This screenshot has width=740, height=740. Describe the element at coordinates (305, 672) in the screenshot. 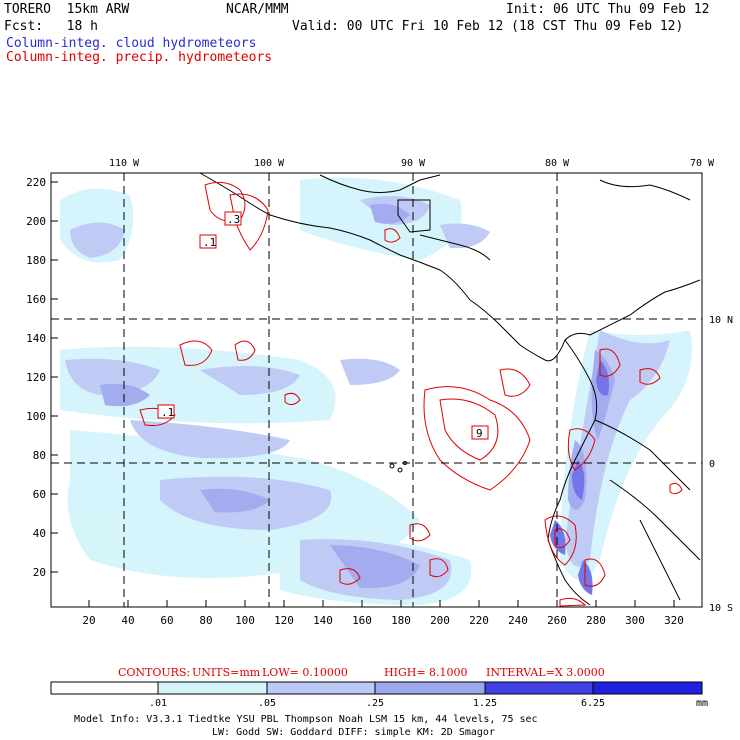

I see `contour-low: LOW= 0.10000` at that location.